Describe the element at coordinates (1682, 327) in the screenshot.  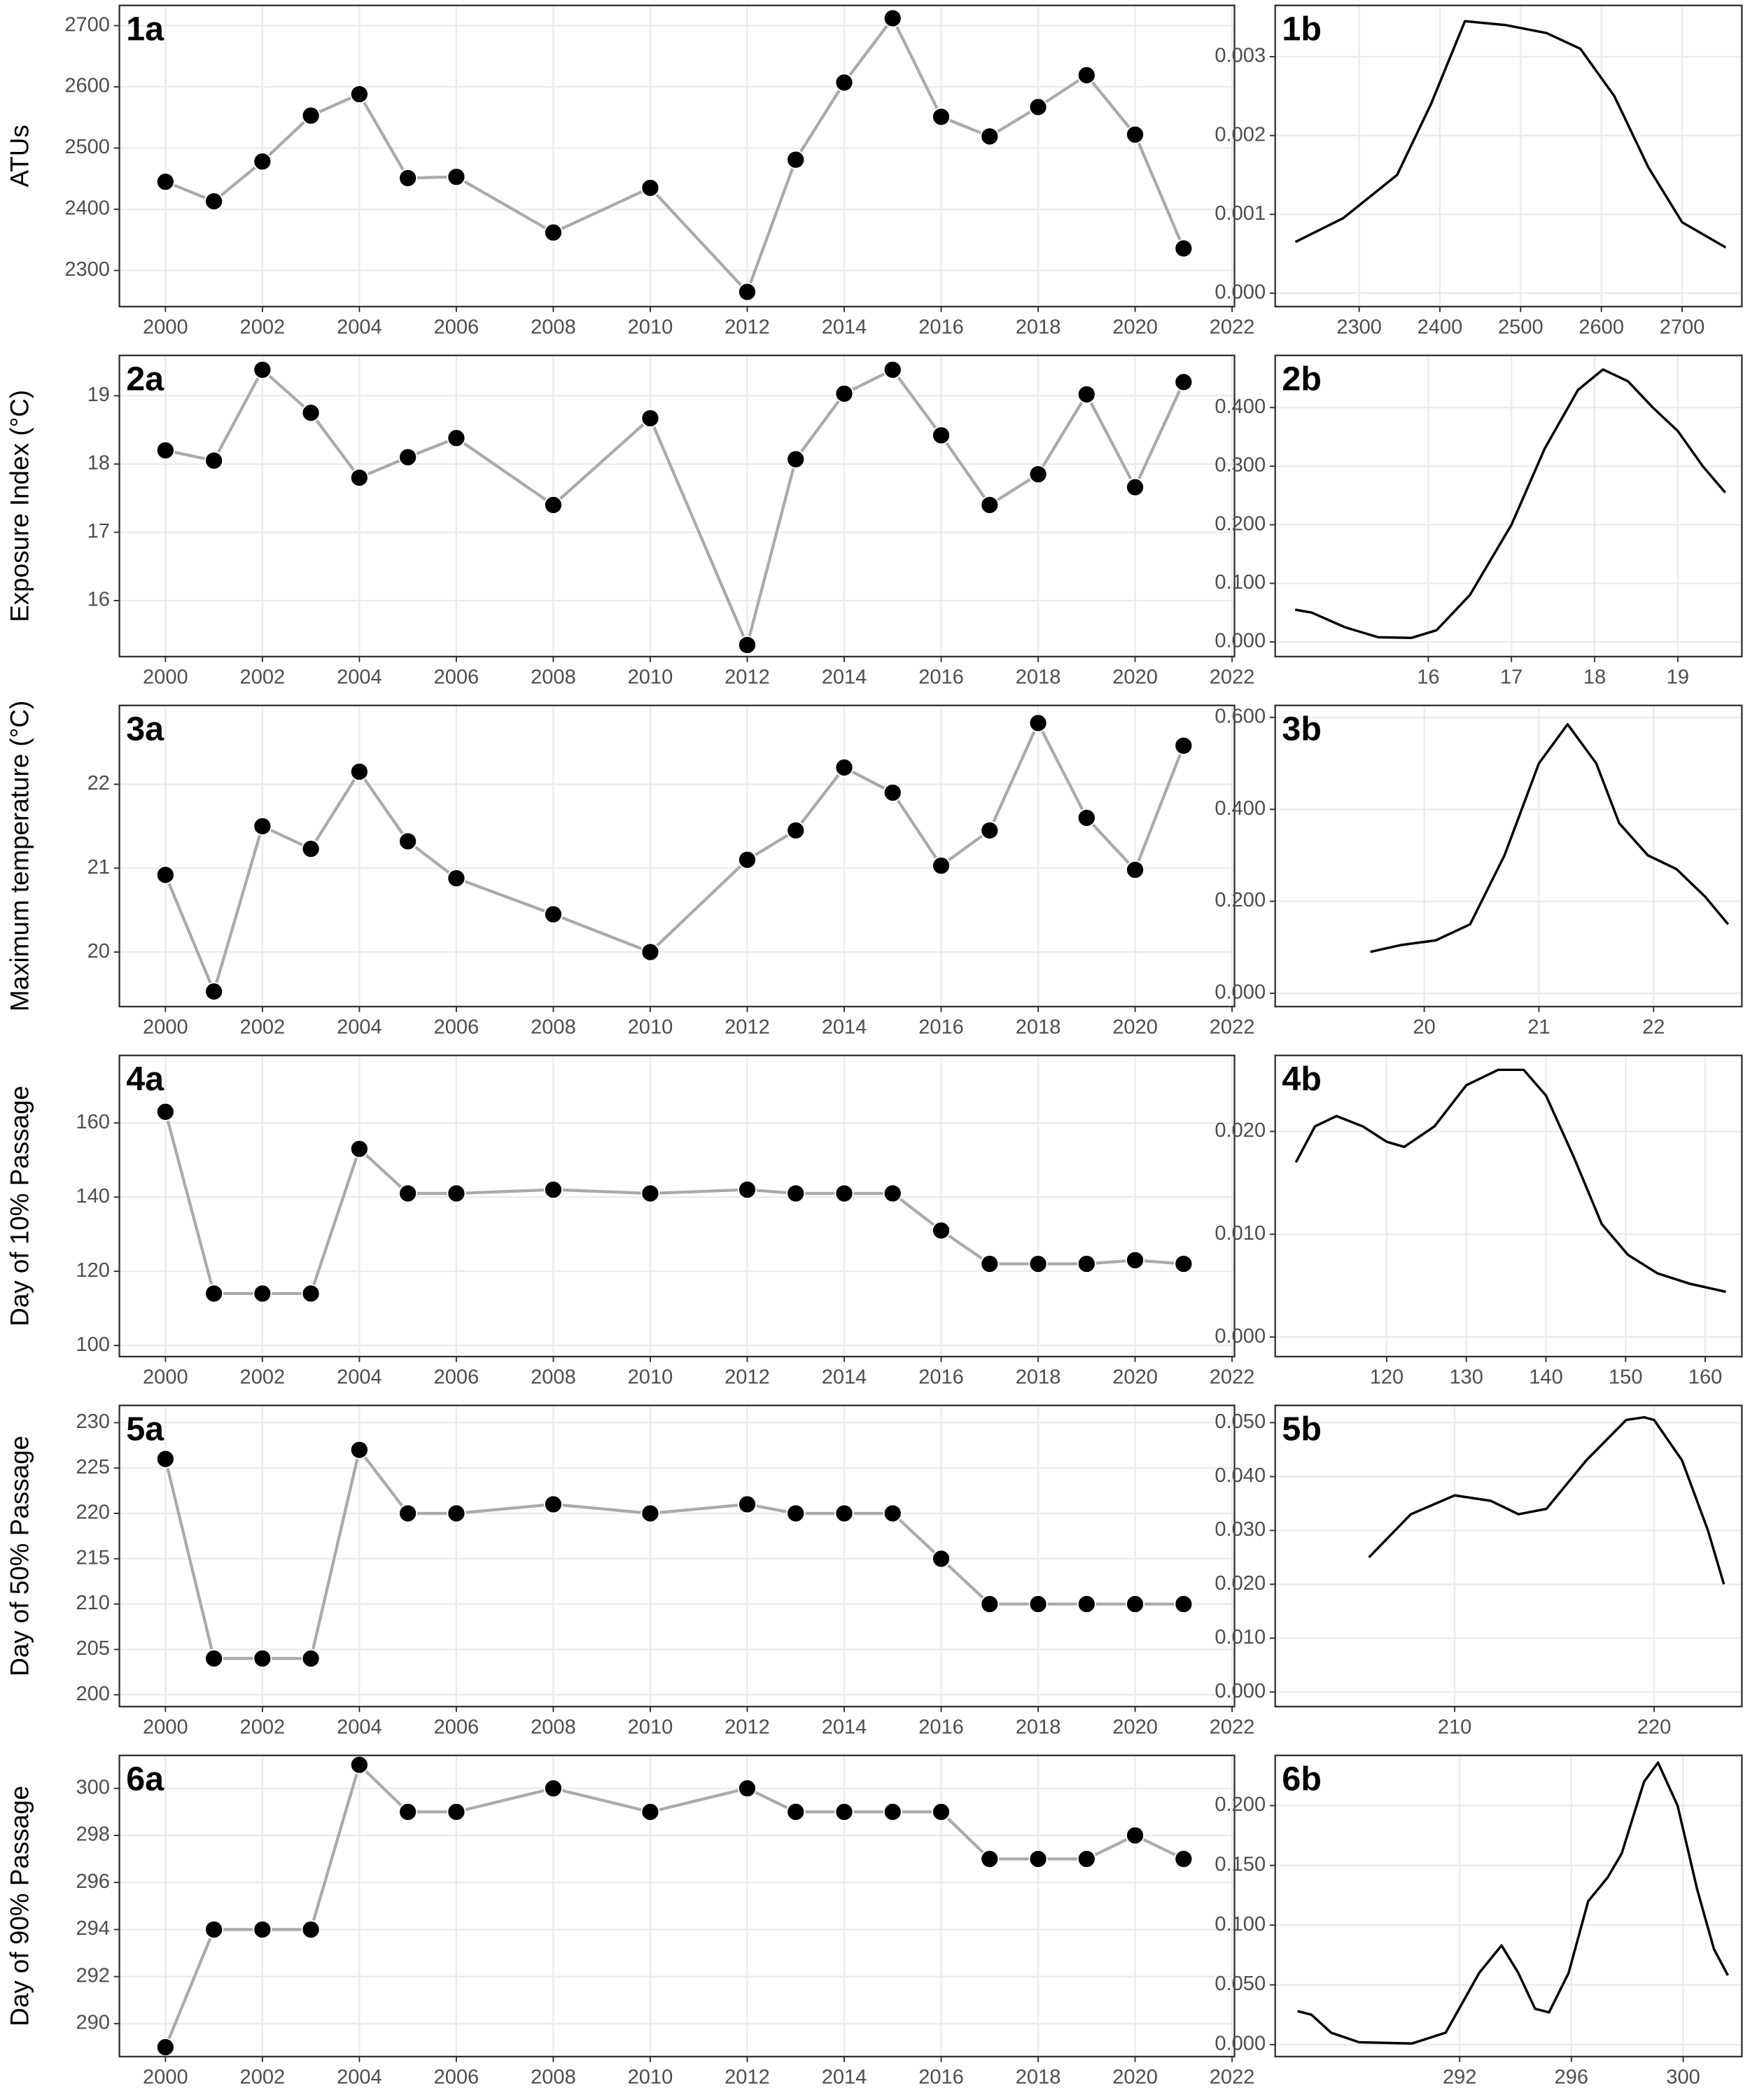
I see `x-tick-label: 2700` at that location.